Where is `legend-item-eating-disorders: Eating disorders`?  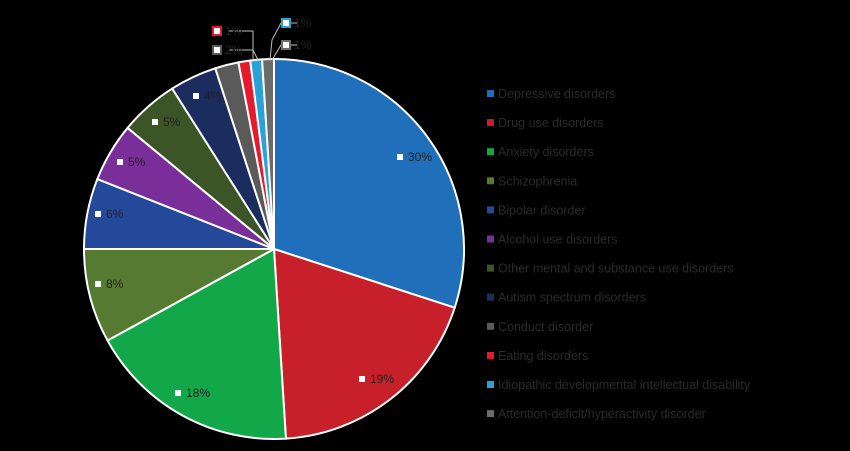 legend-item-eating-disorders: Eating disorders is located at coordinates (537, 356).